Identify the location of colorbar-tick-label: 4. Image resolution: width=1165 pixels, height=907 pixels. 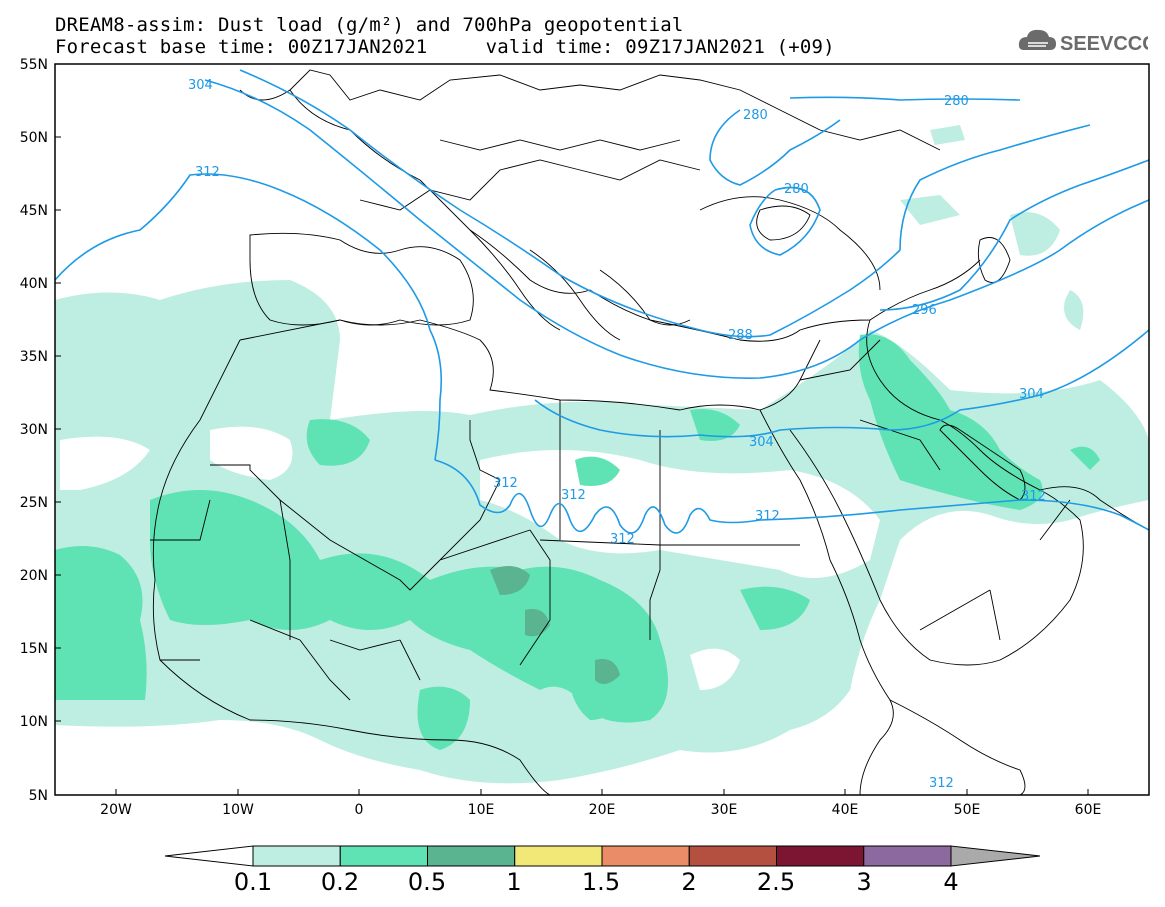
(951, 882).